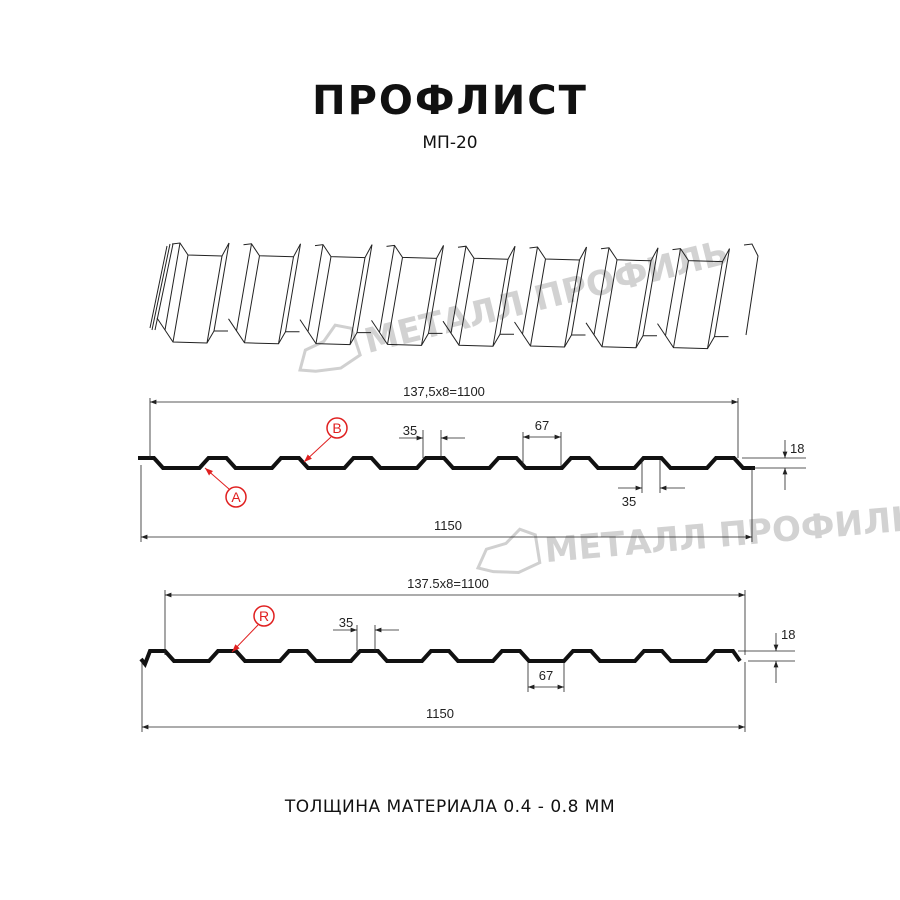 The width and height of the screenshot is (900, 900). Describe the element at coordinates (450, 807) in the screenshot. I see `material-thickness-note: ТОЛЩИНА МАТЕРИАЛА 0.4 - 0.8 ММ` at that location.